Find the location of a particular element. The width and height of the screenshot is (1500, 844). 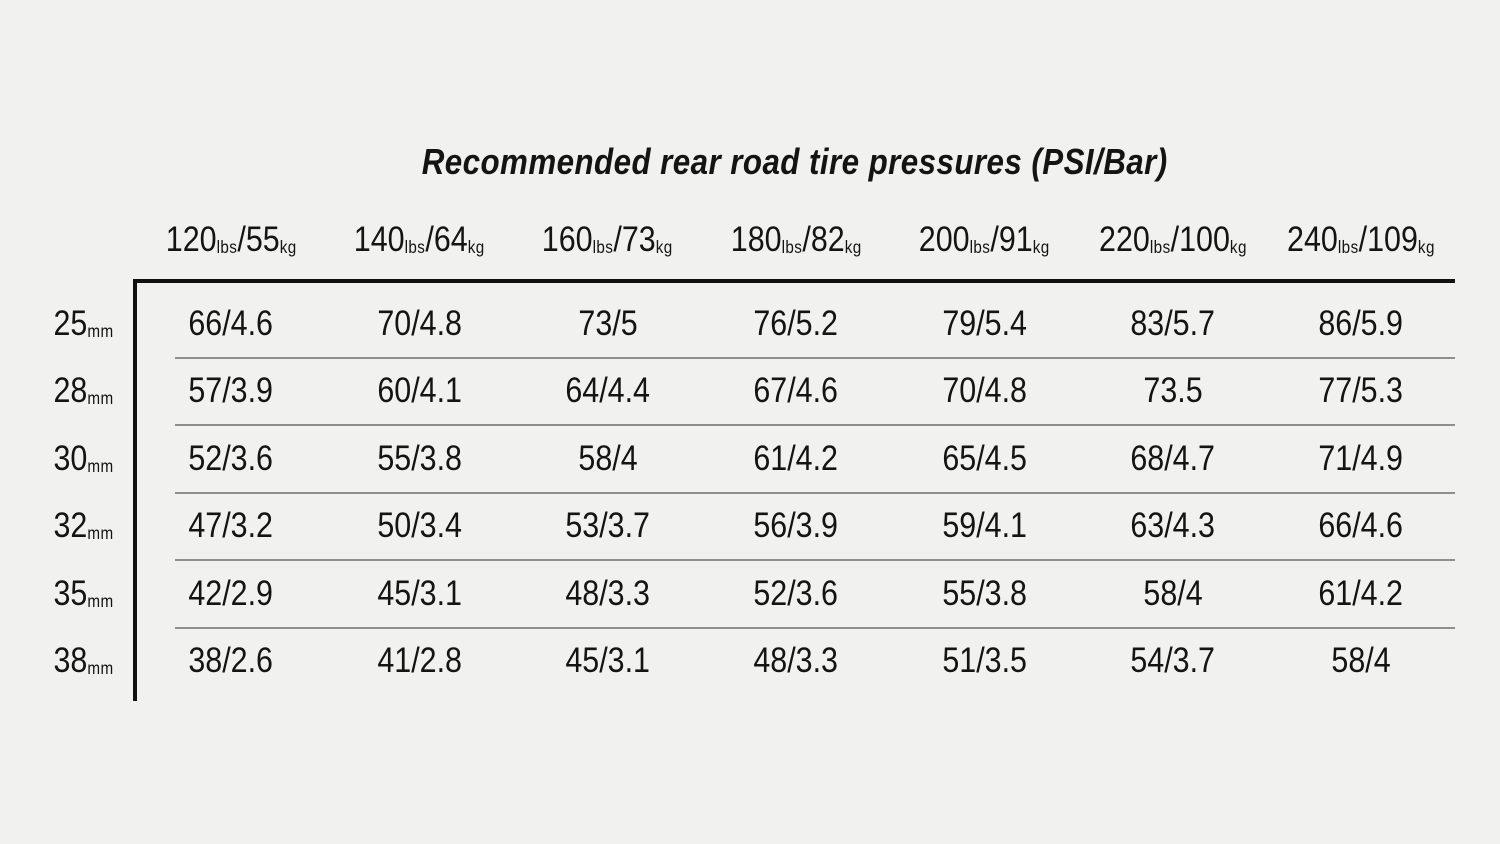

pressure-cell: 71/4.9 is located at coordinates (1361, 459).